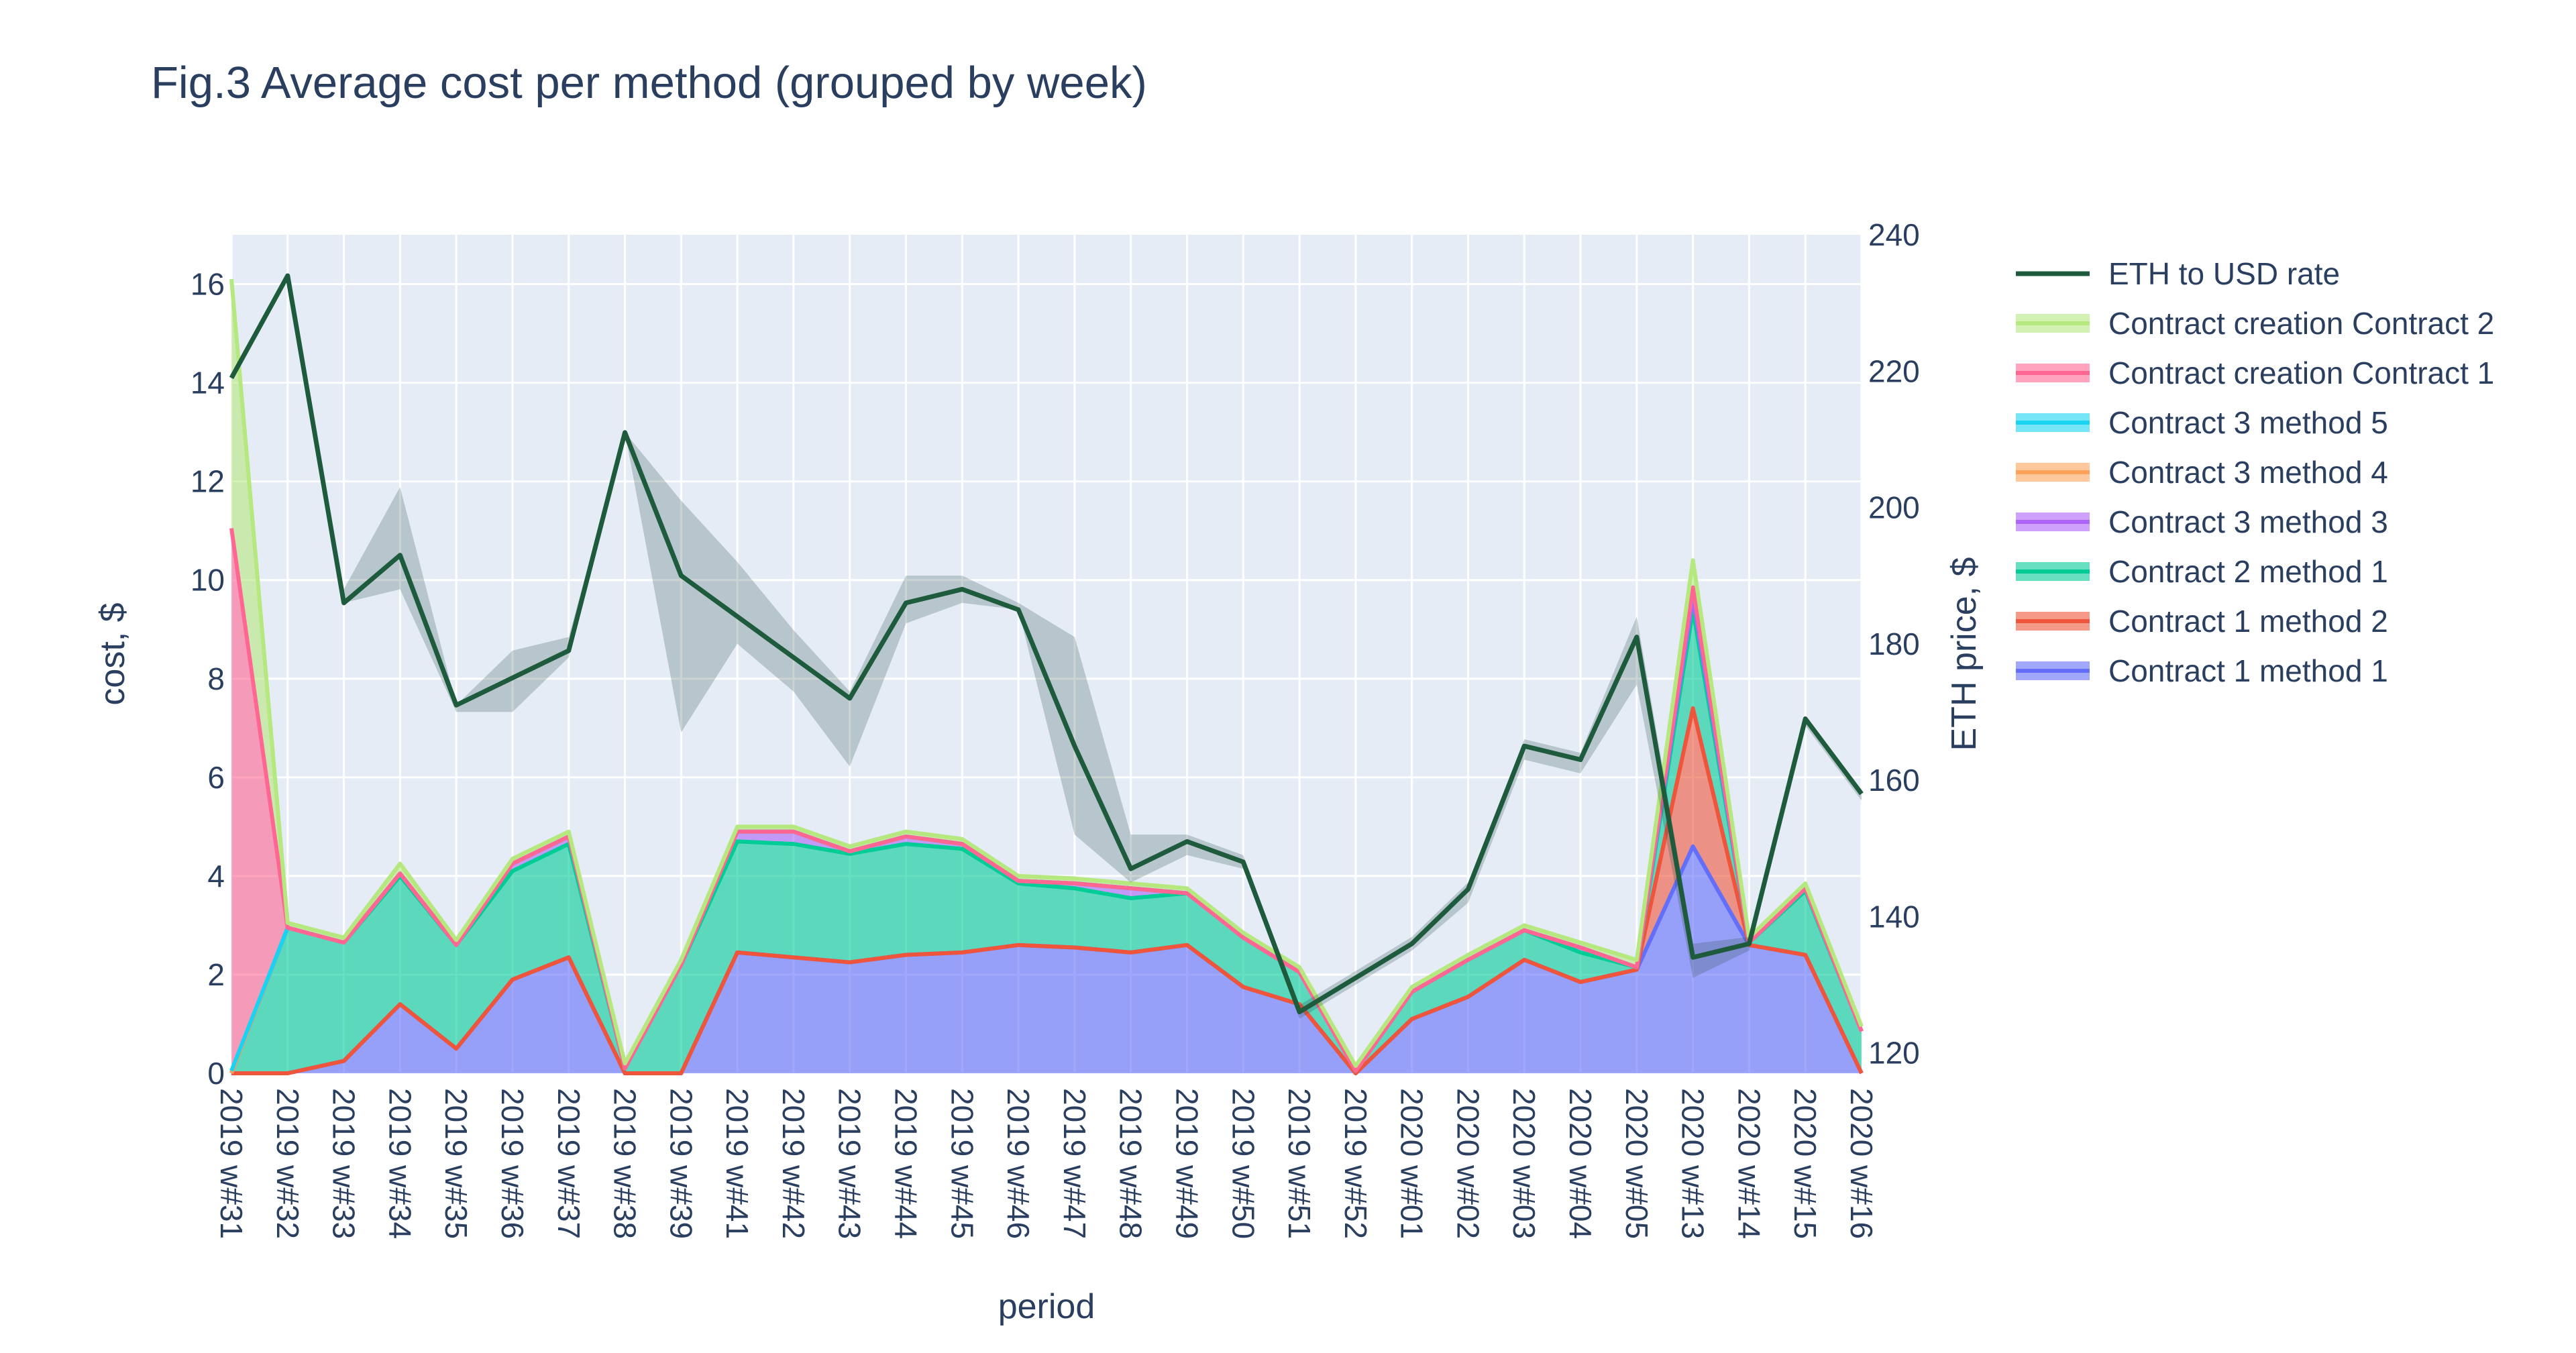 The image size is (2576, 1353). Describe the element at coordinates (1355, 1163) in the screenshot. I see `x-tick-label: 2019 w#52` at that location.